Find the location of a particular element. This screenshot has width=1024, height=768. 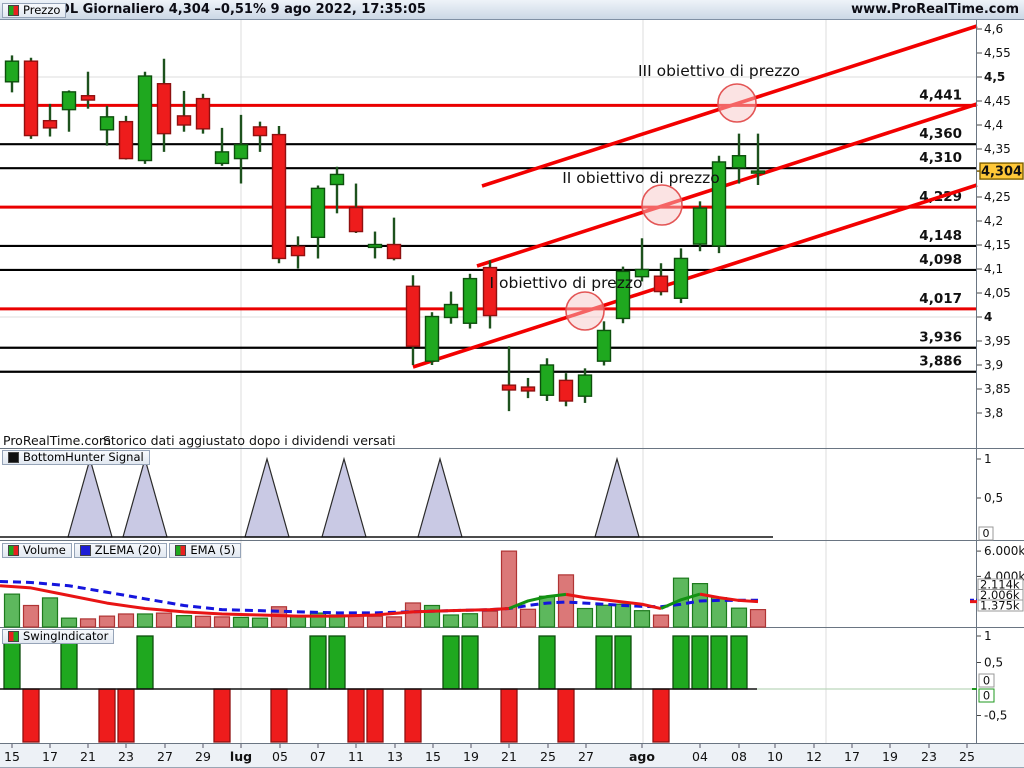

volume-legend-row: Volume ZLEMA (20) EMA (5) is located at coordinates (122, 550).